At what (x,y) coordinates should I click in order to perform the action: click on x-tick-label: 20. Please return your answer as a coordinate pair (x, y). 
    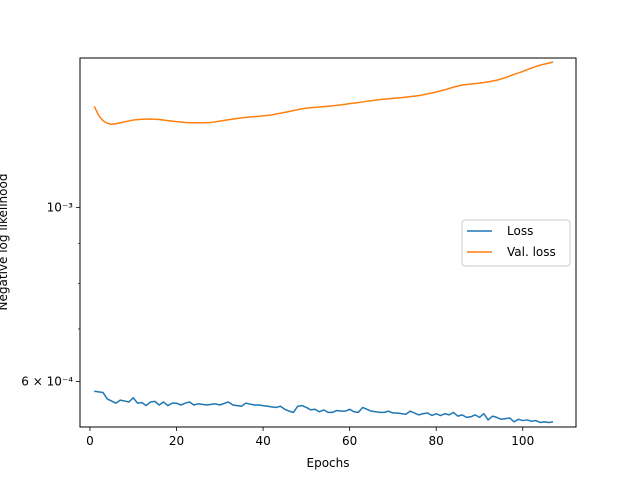
    Looking at the image, I should click on (176, 441).